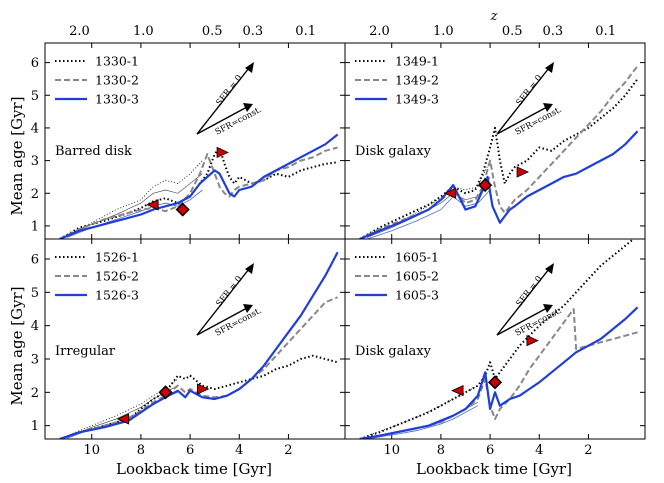 The height and width of the screenshot is (483, 664). What do you see at coordinates (417, 99) in the screenshot?
I see `legend-label: 1349-3` at bounding box center [417, 99].